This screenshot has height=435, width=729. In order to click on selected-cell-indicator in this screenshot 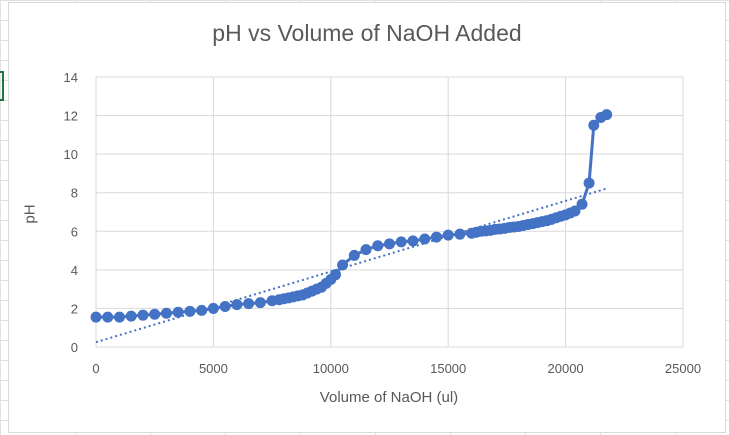, I will do `click(2, 86)`.